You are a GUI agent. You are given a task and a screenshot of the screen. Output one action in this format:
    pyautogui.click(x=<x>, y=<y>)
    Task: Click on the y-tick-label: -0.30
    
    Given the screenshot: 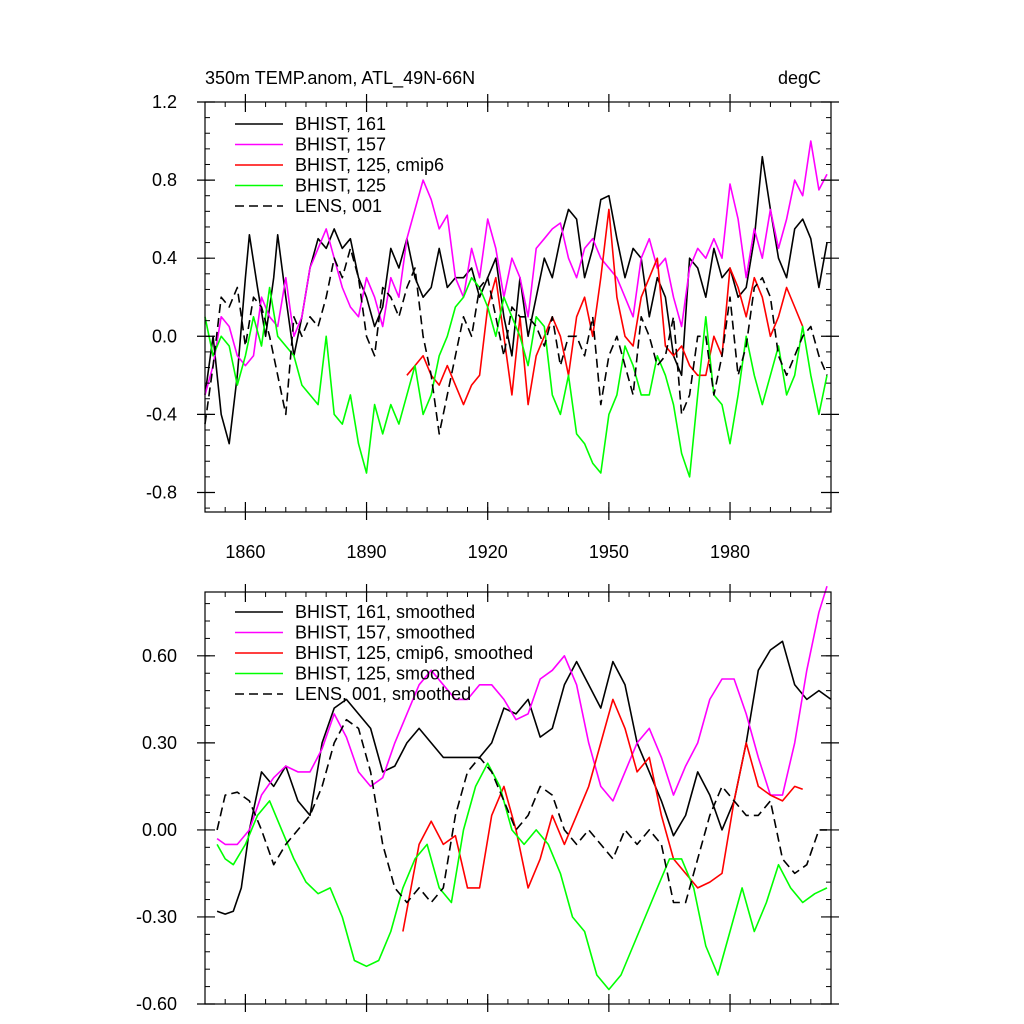 What is the action you would take?
    pyautogui.click(x=156, y=917)
    